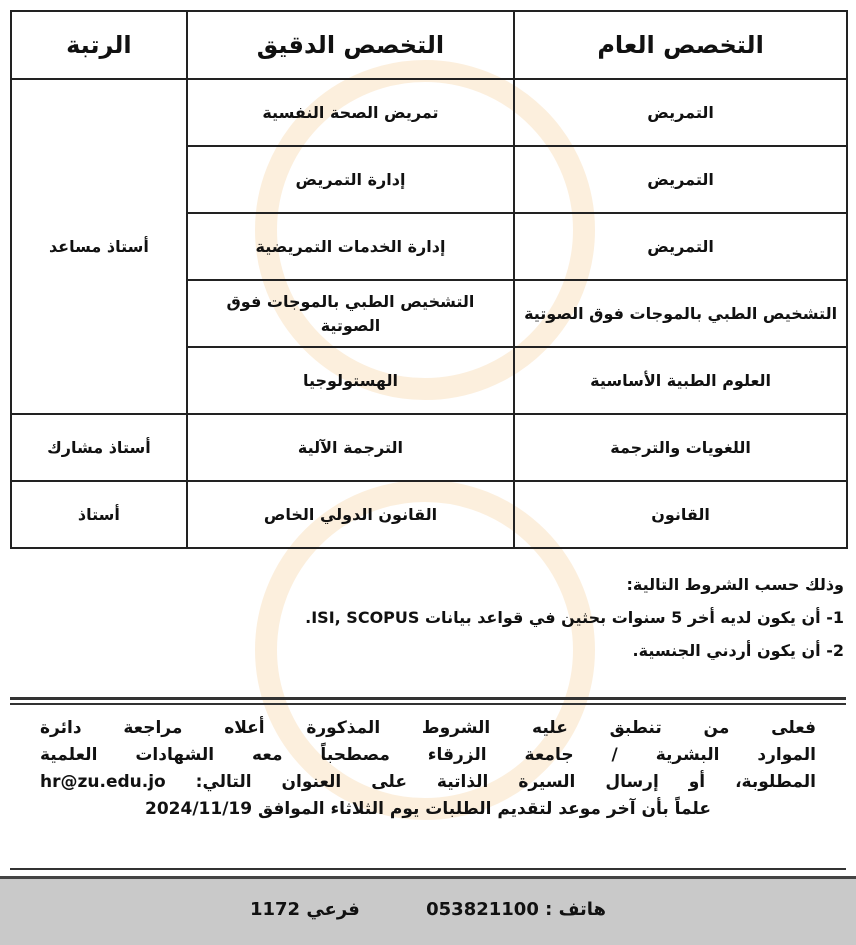 Image resolution: width=856 pixels, height=945 pixels. I want to click on header-rank: الرتبة, so click(99, 45).